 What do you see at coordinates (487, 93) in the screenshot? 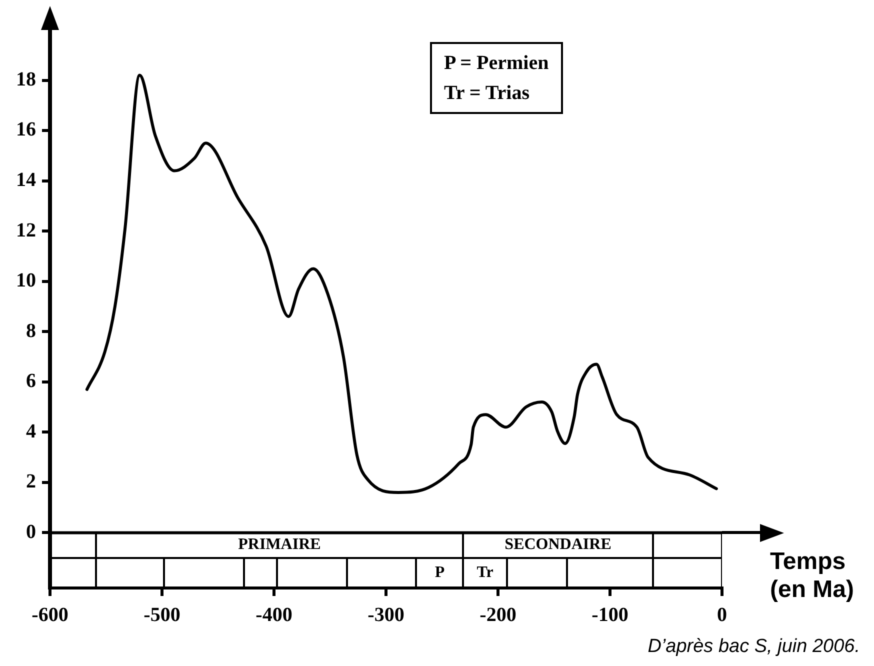
I see `annotation: Tr = Trias` at bounding box center [487, 93].